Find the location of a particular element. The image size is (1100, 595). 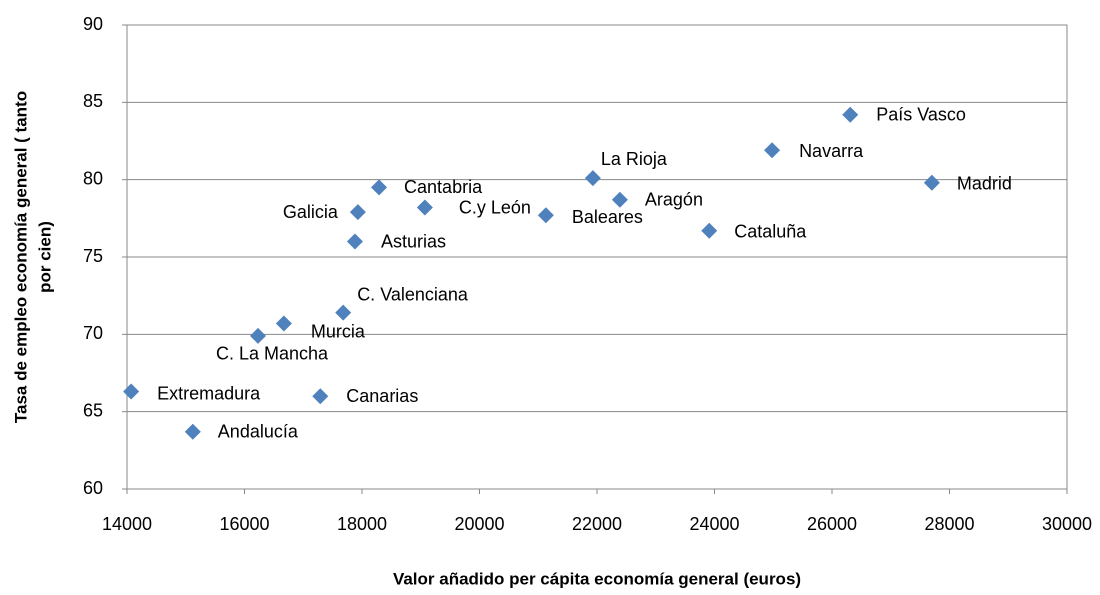

point-label: Andalucía is located at coordinates (258, 432).